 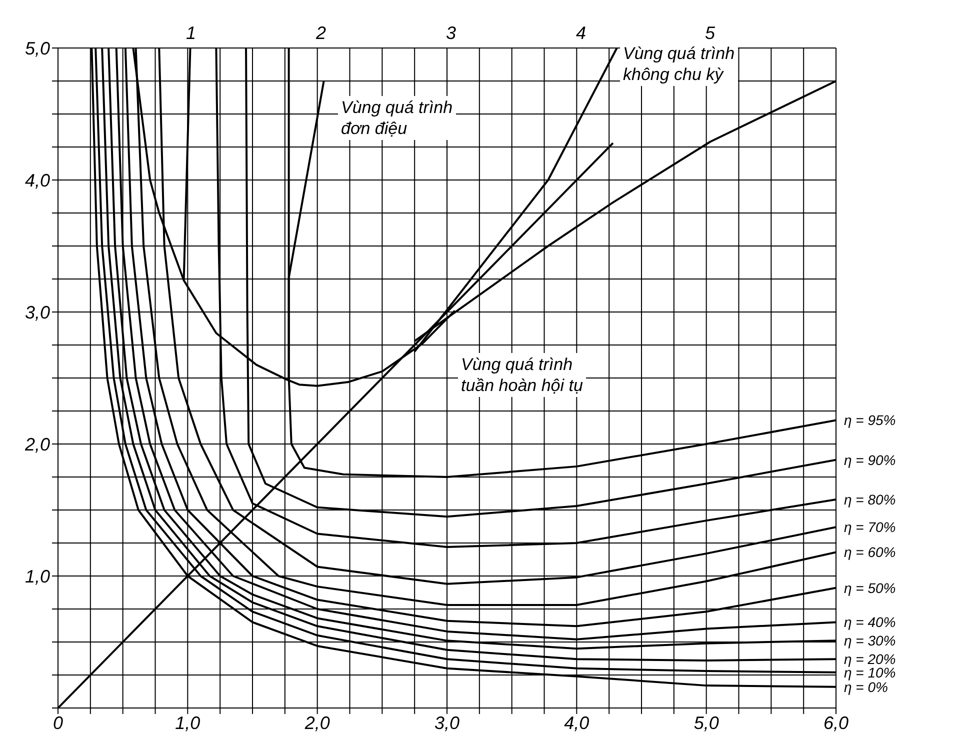 I want to click on x-tick-label: 1,0, so click(x=187, y=722).